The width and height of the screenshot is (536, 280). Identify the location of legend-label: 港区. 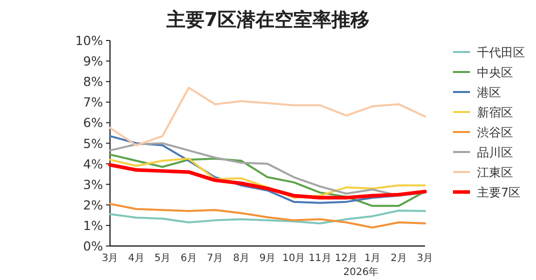
(489, 93).